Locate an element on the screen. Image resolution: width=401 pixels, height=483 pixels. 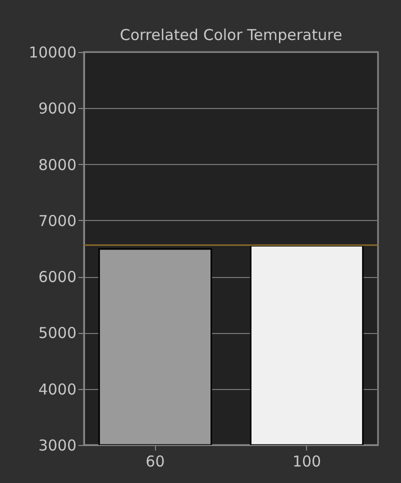
y-tick-label: 6000 is located at coordinates (57, 277).